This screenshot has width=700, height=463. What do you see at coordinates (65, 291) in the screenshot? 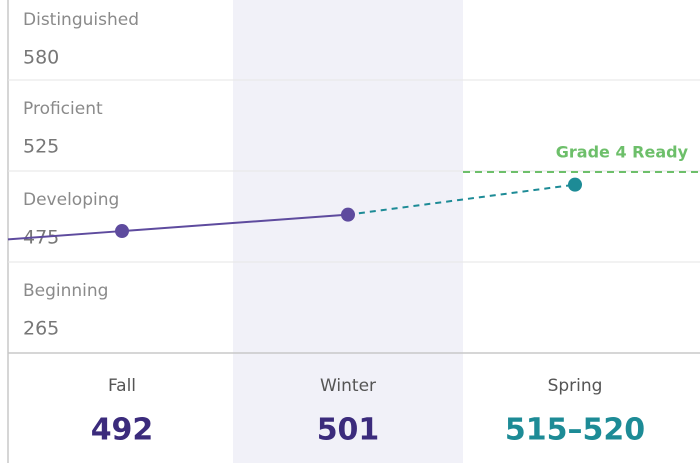
I see `band-name: Beginning` at bounding box center [65, 291].